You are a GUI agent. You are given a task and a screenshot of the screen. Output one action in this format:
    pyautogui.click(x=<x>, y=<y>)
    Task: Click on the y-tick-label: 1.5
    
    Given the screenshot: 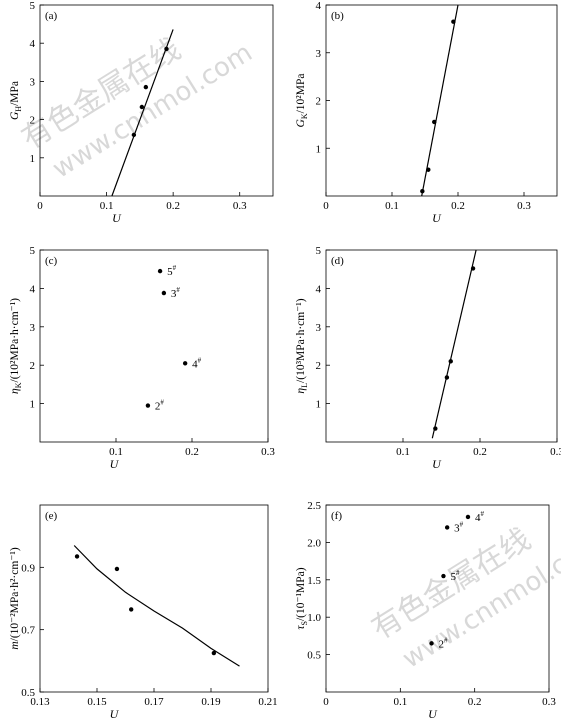 What is the action you would take?
    pyautogui.click(x=314, y=581)
    